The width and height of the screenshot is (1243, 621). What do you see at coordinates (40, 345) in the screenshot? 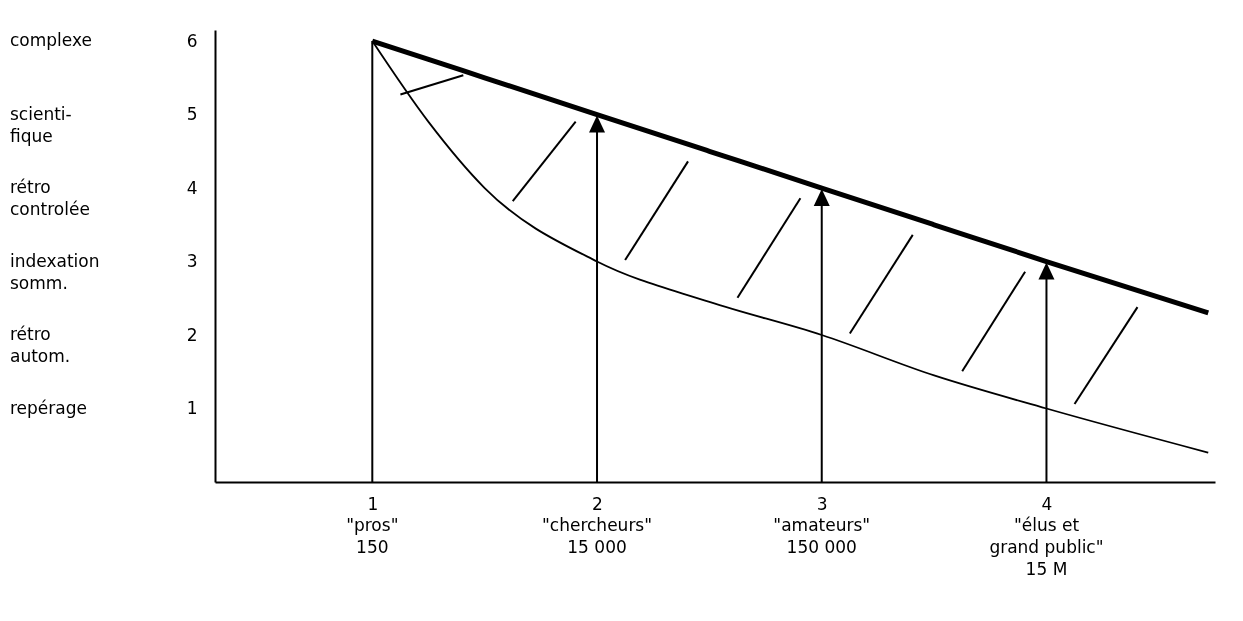
I see `text: rétro autom.` at bounding box center [40, 345].